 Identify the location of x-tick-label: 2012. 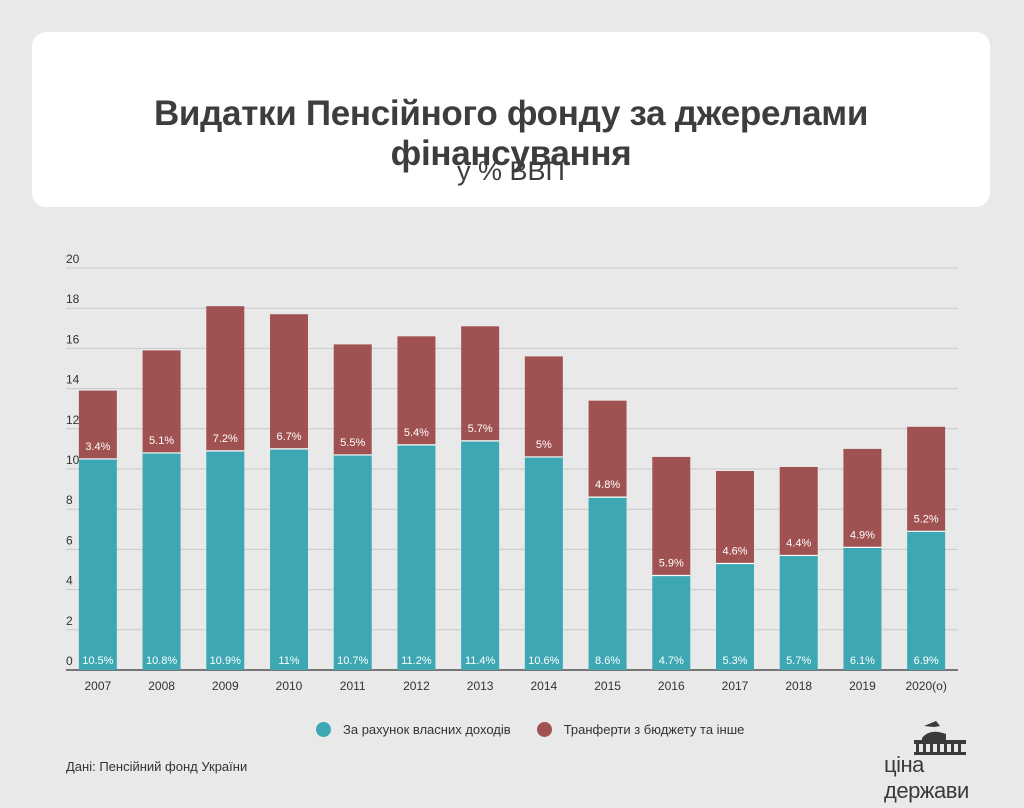
(416, 686).